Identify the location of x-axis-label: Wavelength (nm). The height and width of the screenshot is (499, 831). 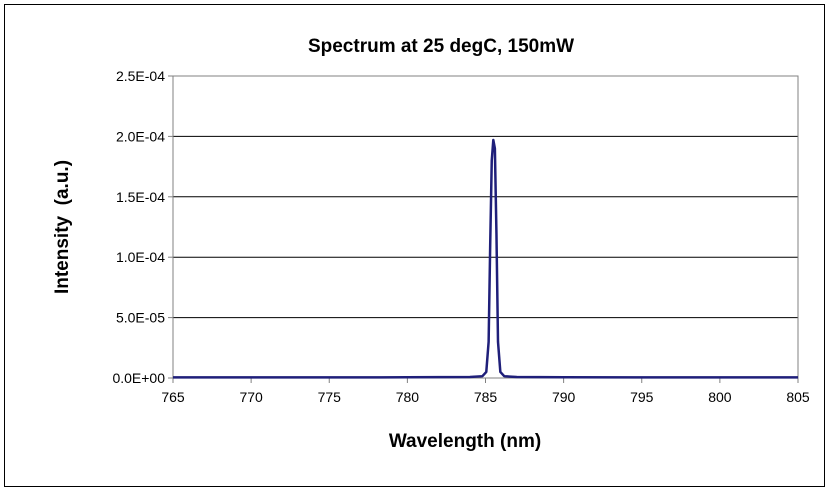
(465, 441).